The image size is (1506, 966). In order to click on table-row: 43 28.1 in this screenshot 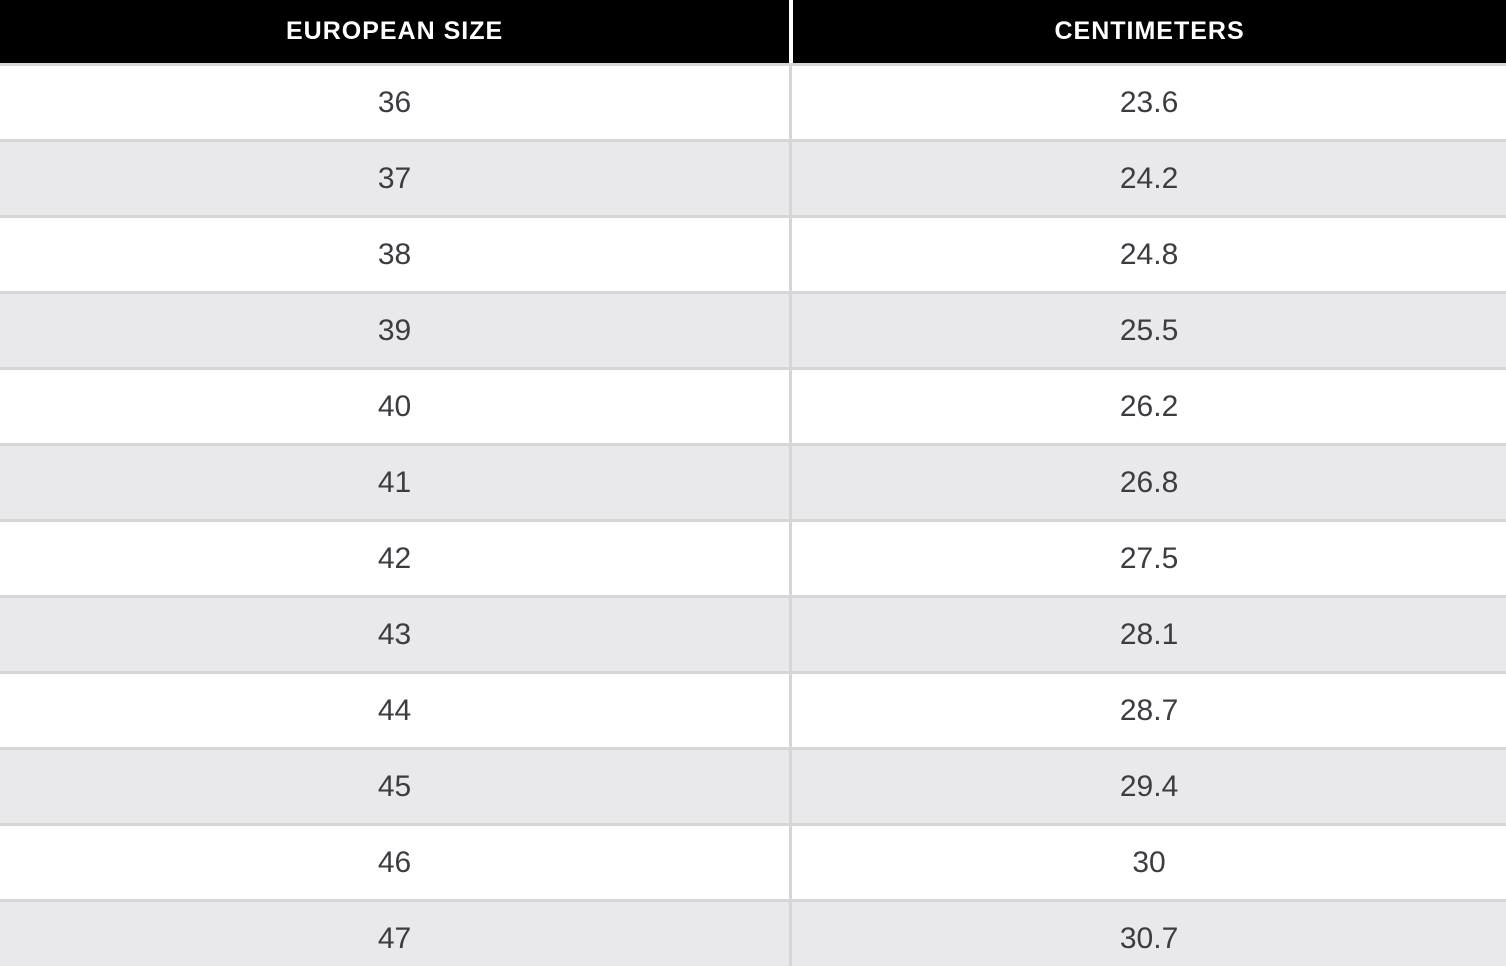, I will do `click(753, 633)`.